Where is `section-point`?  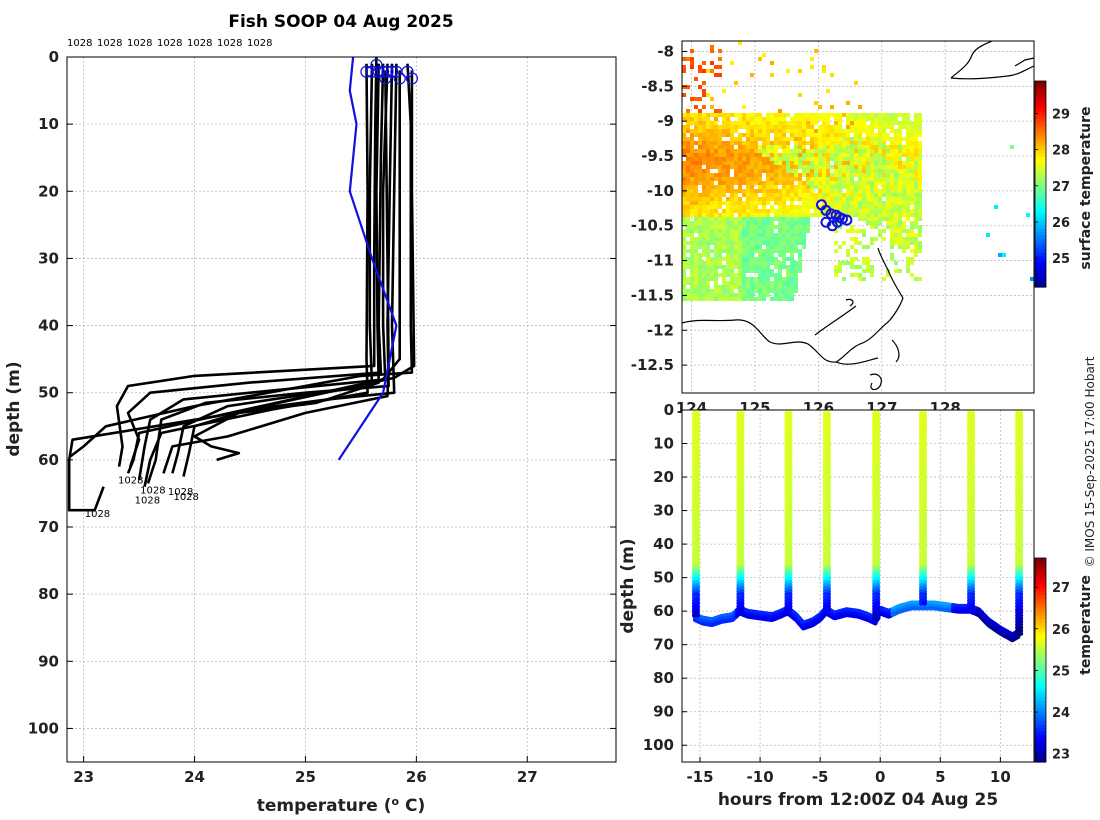
section-point is located at coordinates (874, 618).